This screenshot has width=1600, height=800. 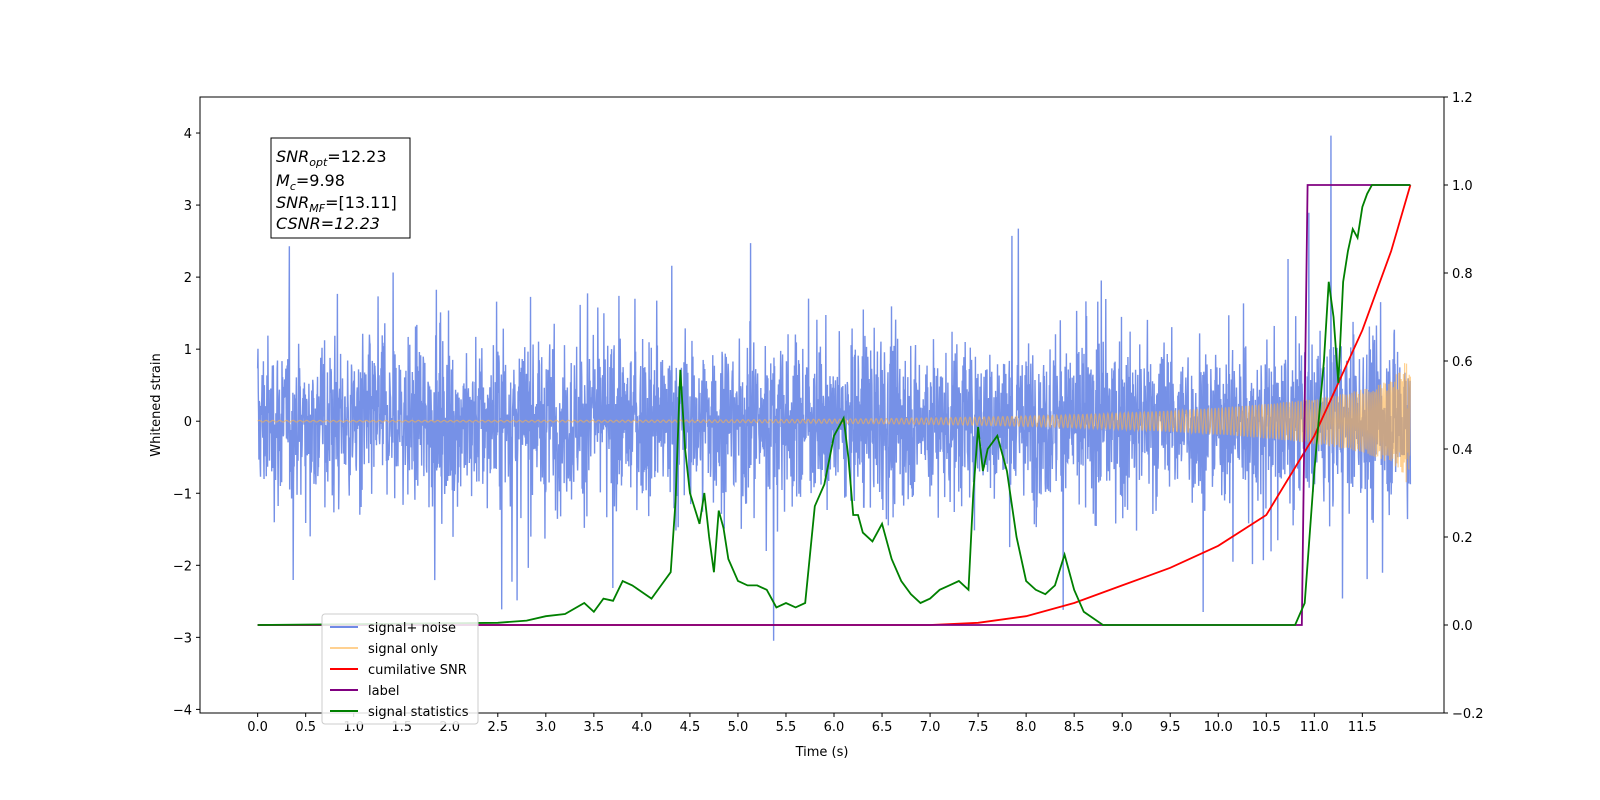 What do you see at coordinates (497, 727) in the screenshot?
I see `x-tick-label: 2.5` at bounding box center [497, 727].